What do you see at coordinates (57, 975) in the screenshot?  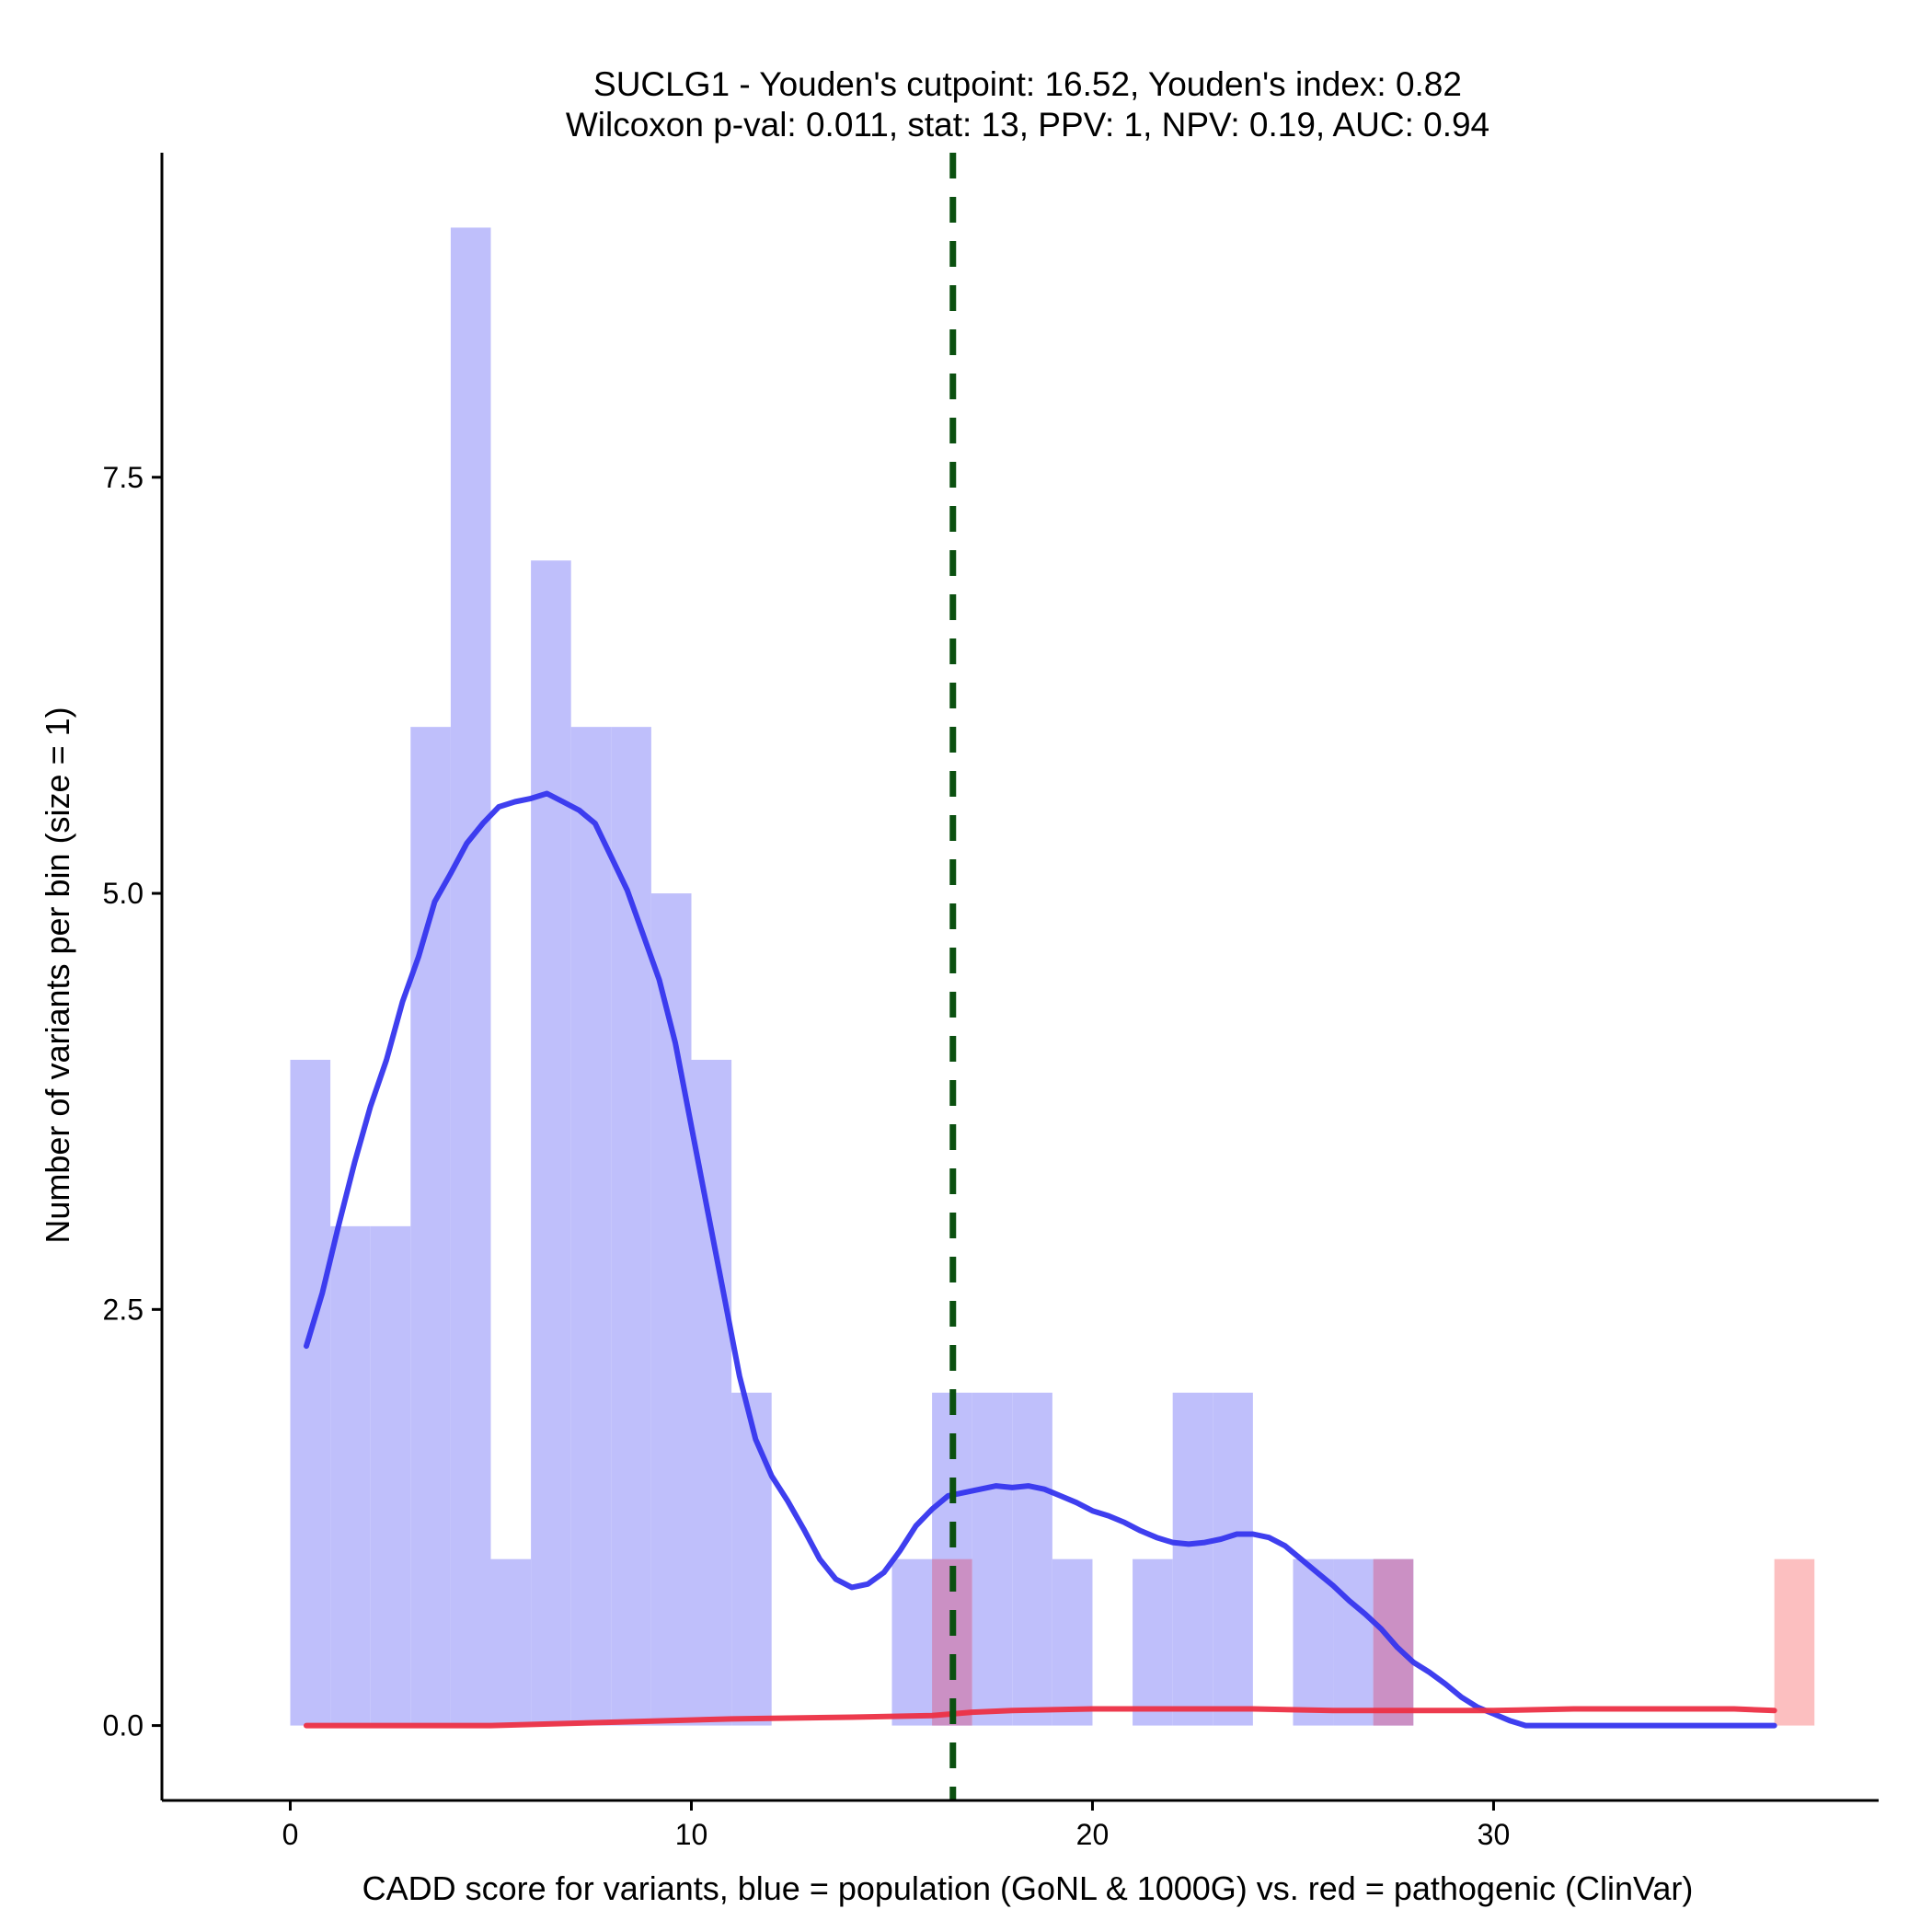 I see `y-axis-title: Number of variants per bin (size = 1)` at bounding box center [57, 975].